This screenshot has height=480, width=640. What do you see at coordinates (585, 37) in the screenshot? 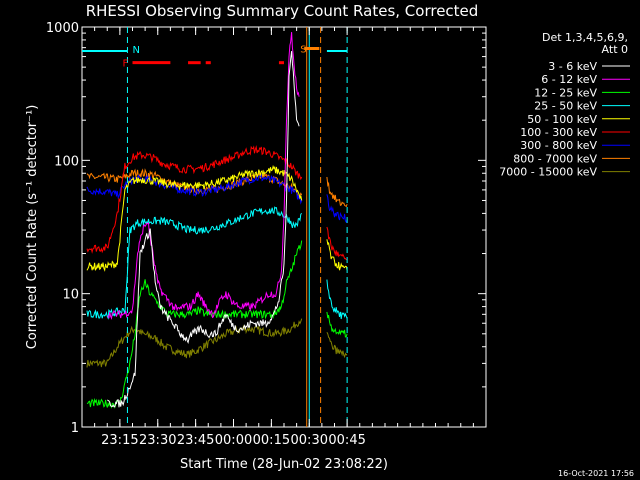
I see `legend-header-line1: Det 1,3,4,5,6,9,` at bounding box center [585, 37].